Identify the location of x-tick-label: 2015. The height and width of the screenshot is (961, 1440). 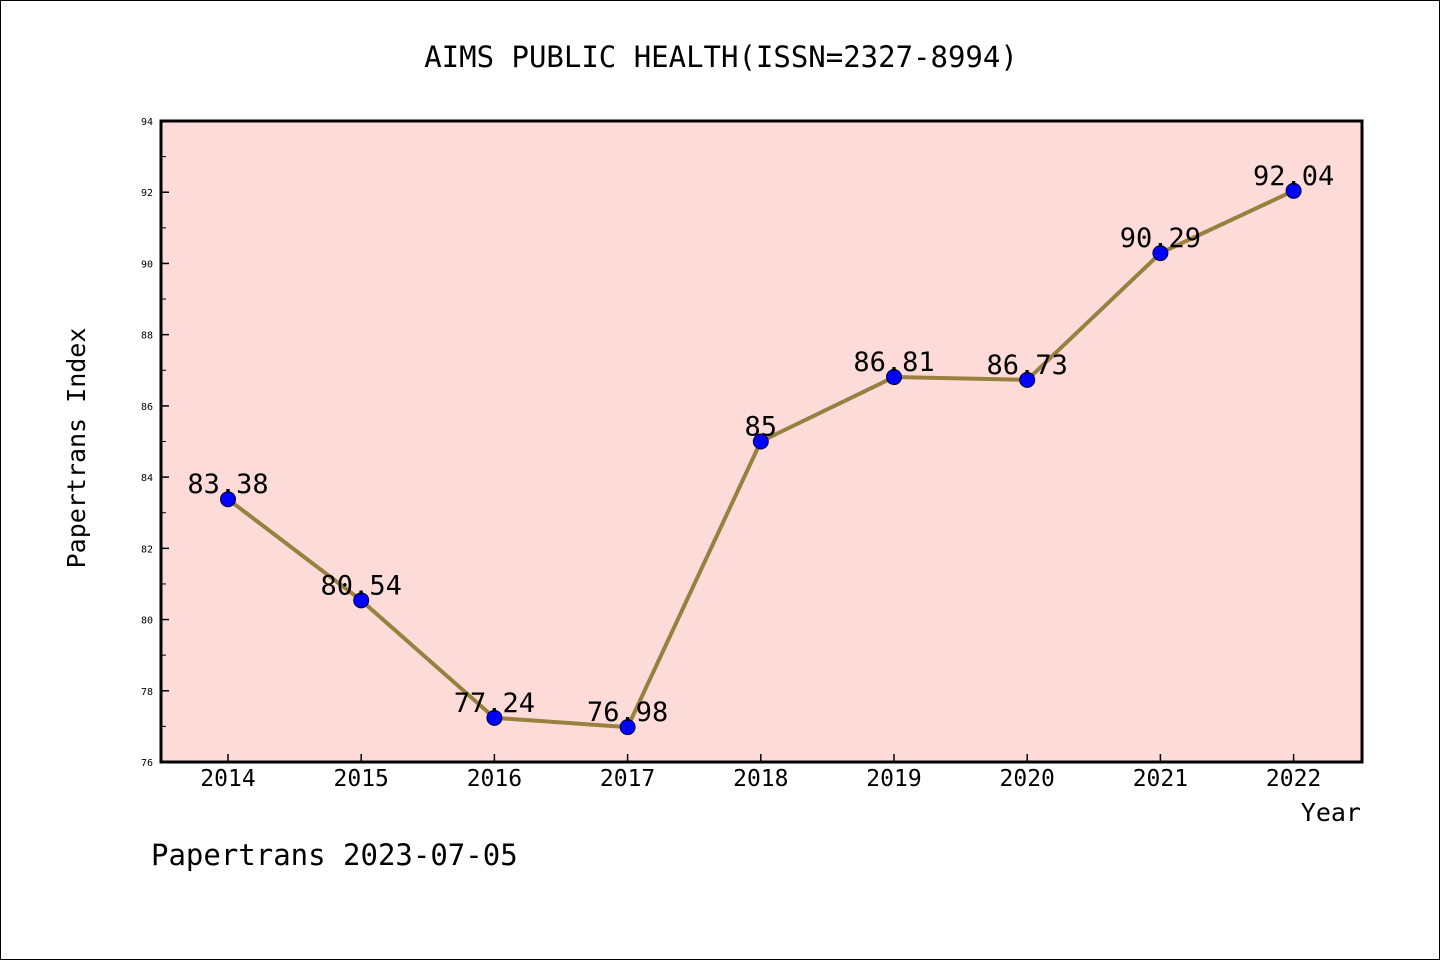
(361, 779).